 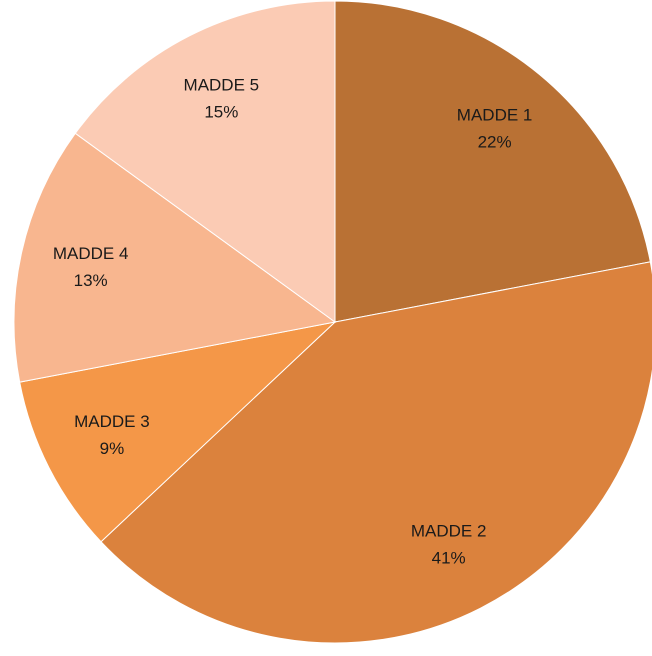 What do you see at coordinates (495, 115) in the screenshot?
I see `slice-label: MADDE 1` at bounding box center [495, 115].